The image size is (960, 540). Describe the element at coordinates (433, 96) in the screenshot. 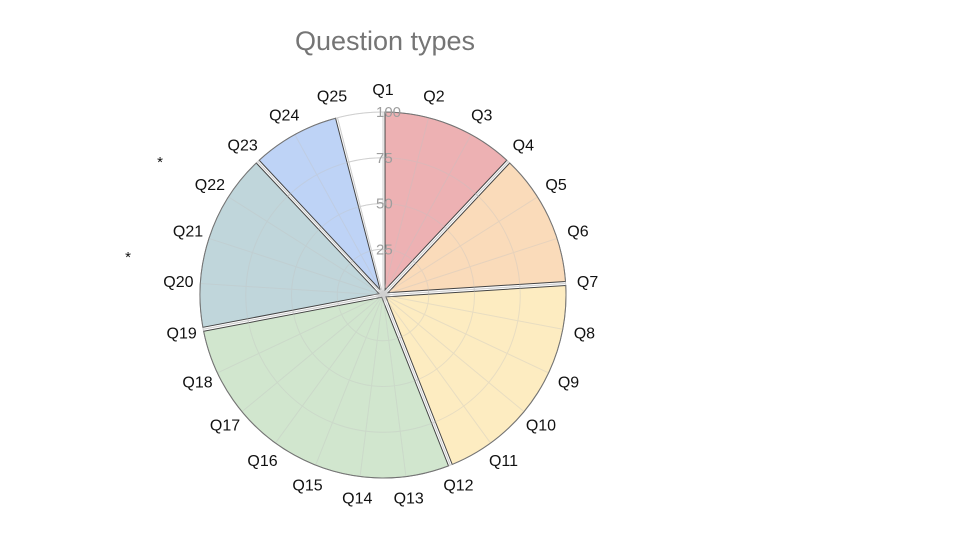

I see `category-label: Q2` at that location.